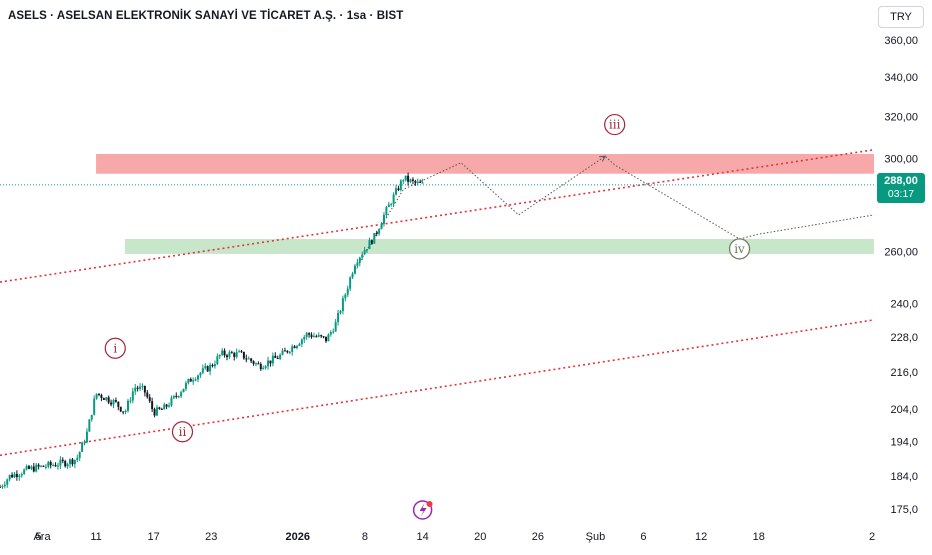 This screenshot has height=555, width=932. I want to click on x-tick-label: 2026, so click(297, 537).